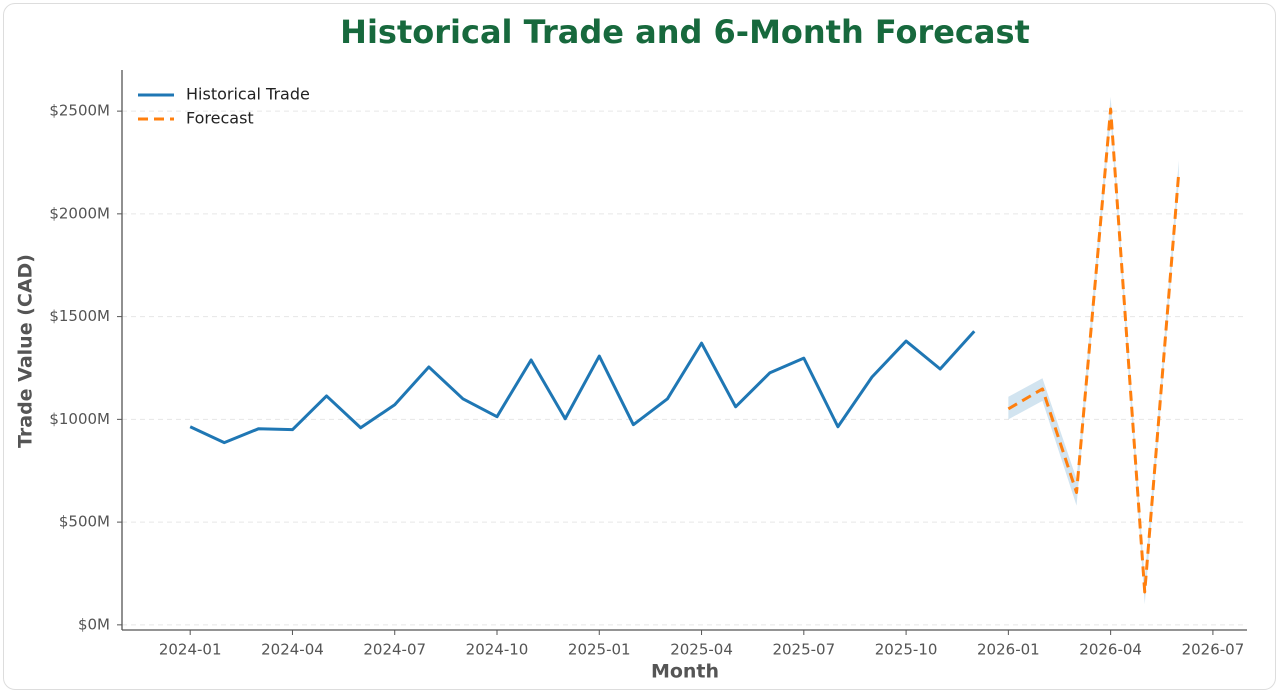  I want to click on legend-label: Historical Trade, so click(248, 94).